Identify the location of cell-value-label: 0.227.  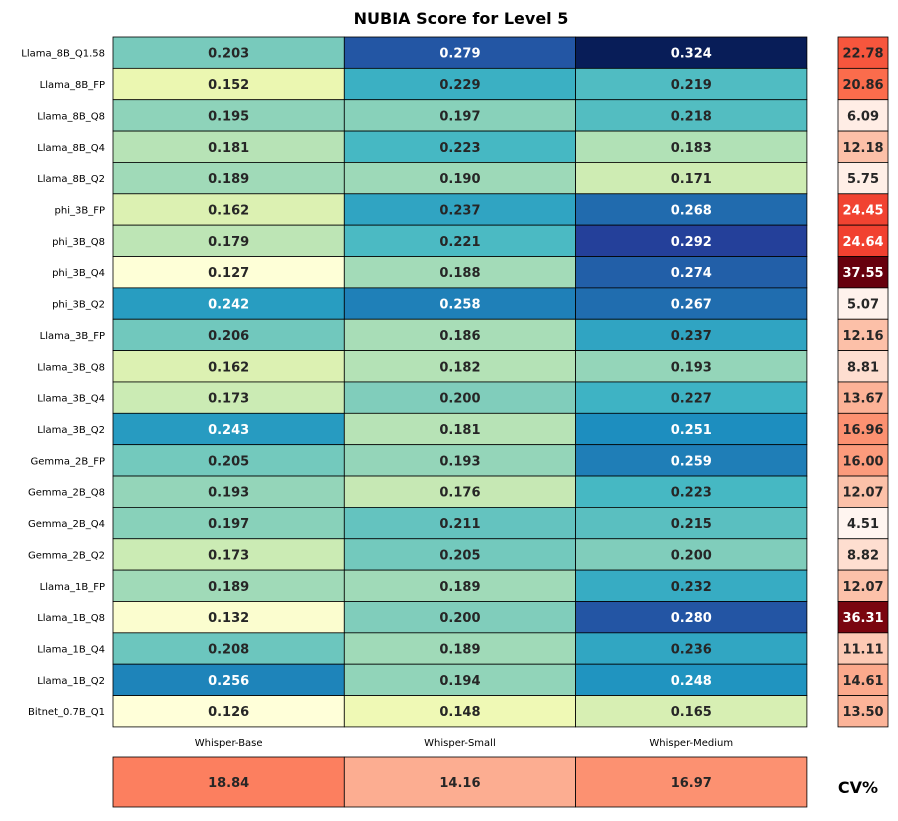
(691, 399).